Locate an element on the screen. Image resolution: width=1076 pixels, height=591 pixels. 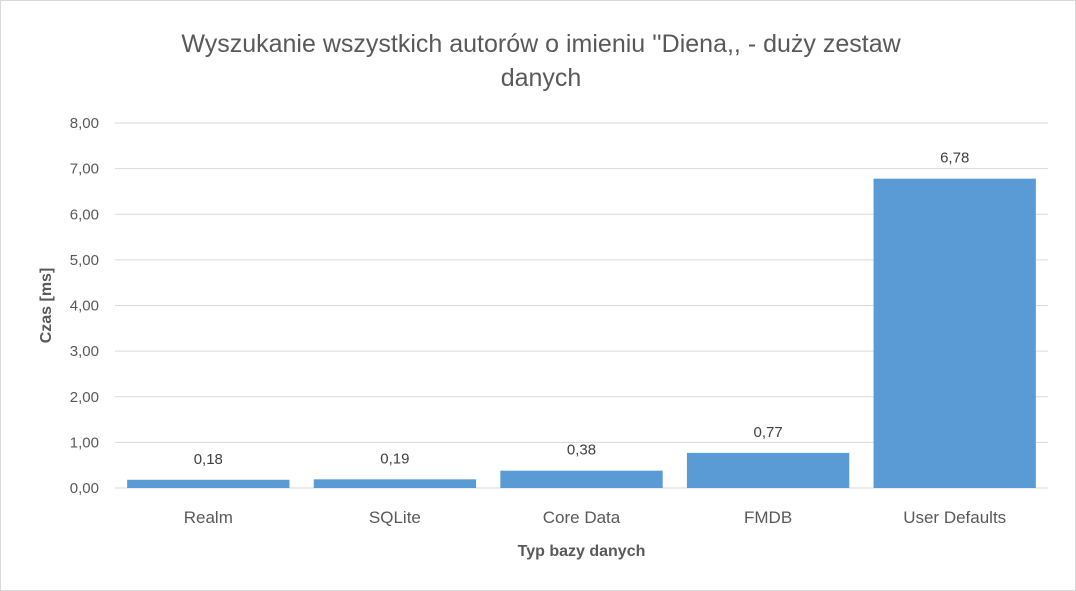
data-label: 0,77 is located at coordinates (767, 432).